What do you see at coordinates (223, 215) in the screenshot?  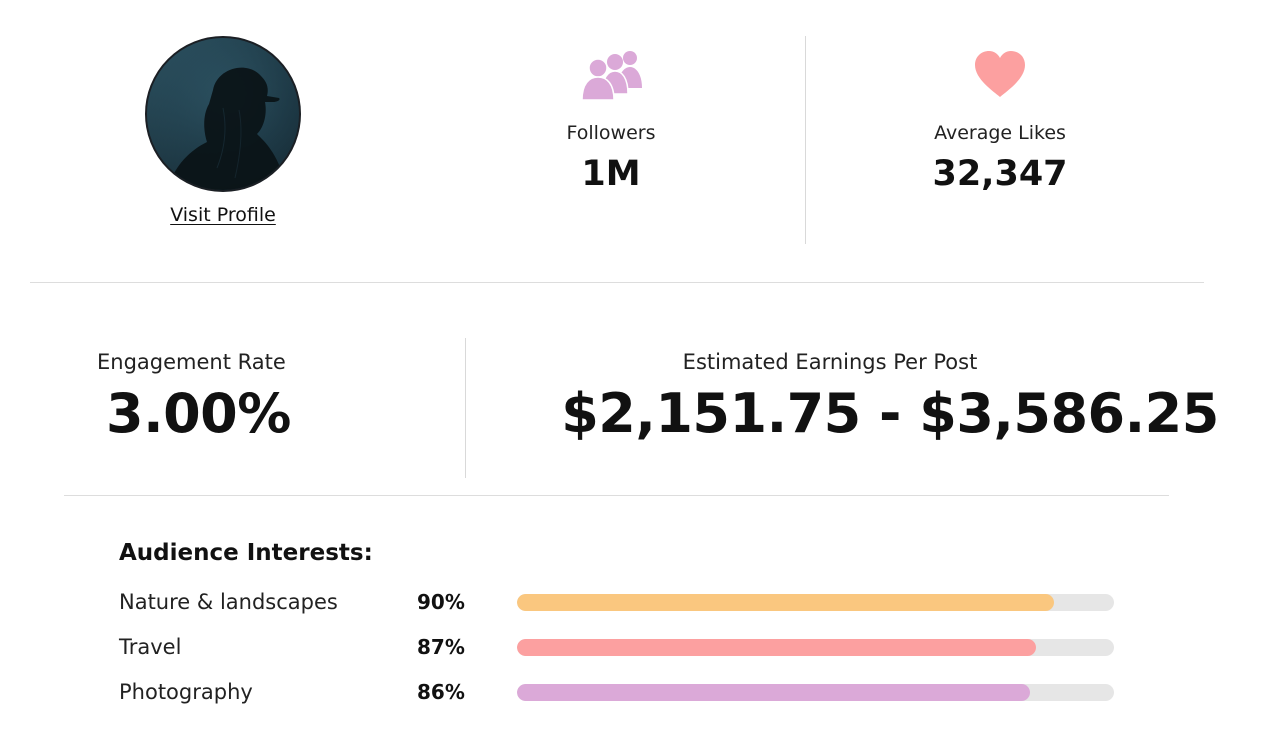 I see `visit-profile-link: Visit Profile` at bounding box center [223, 215].